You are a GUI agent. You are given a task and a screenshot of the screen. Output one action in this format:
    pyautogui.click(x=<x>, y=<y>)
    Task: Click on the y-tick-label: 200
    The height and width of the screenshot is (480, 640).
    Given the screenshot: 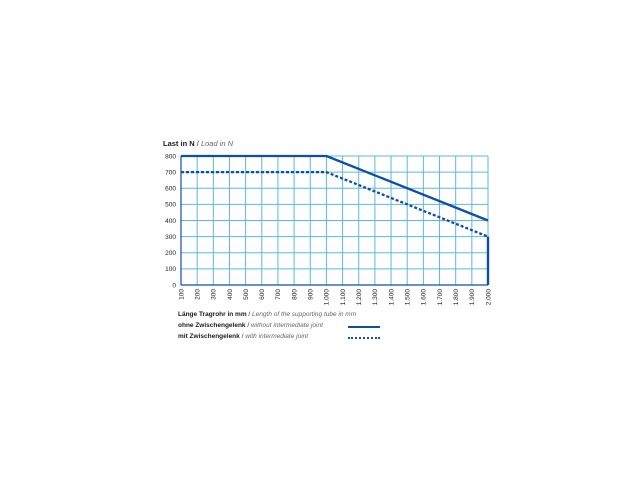 What is the action you would take?
    pyautogui.click(x=170, y=253)
    